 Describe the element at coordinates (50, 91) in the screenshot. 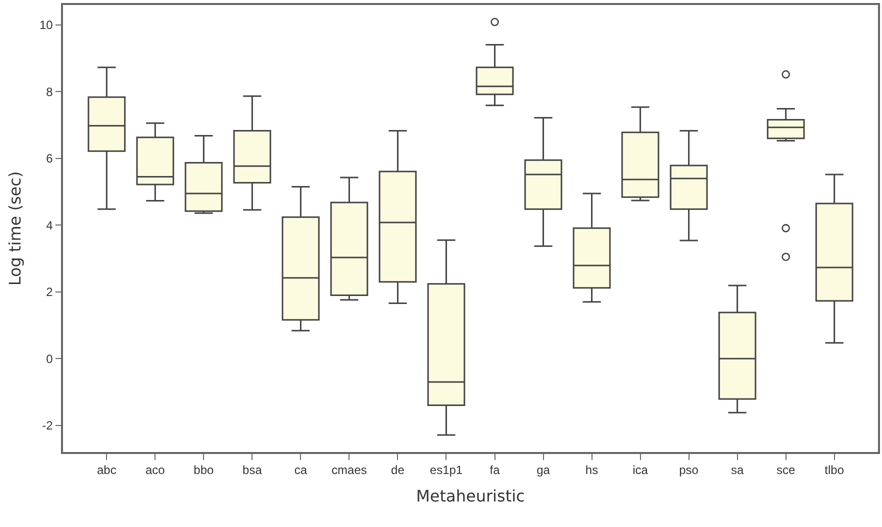

I see `y-tick-label: 8` at that location.